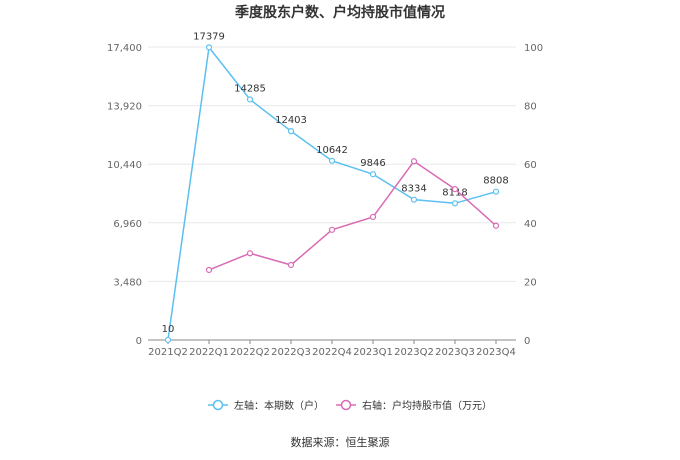  What do you see at coordinates (124, 165) in the screenshot?
I see `y-left-tick-label: 10,440` at bounding box center [124, 165].